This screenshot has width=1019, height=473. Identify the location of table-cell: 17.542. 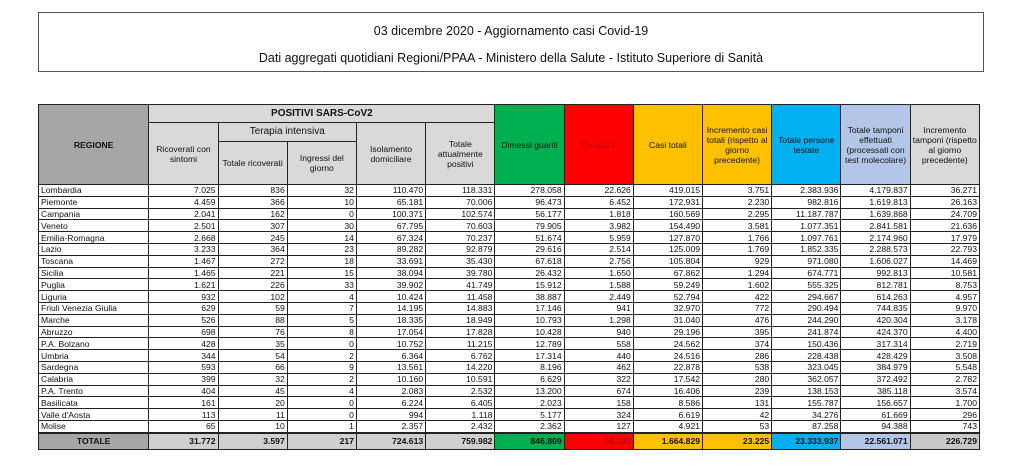
(668, 379).